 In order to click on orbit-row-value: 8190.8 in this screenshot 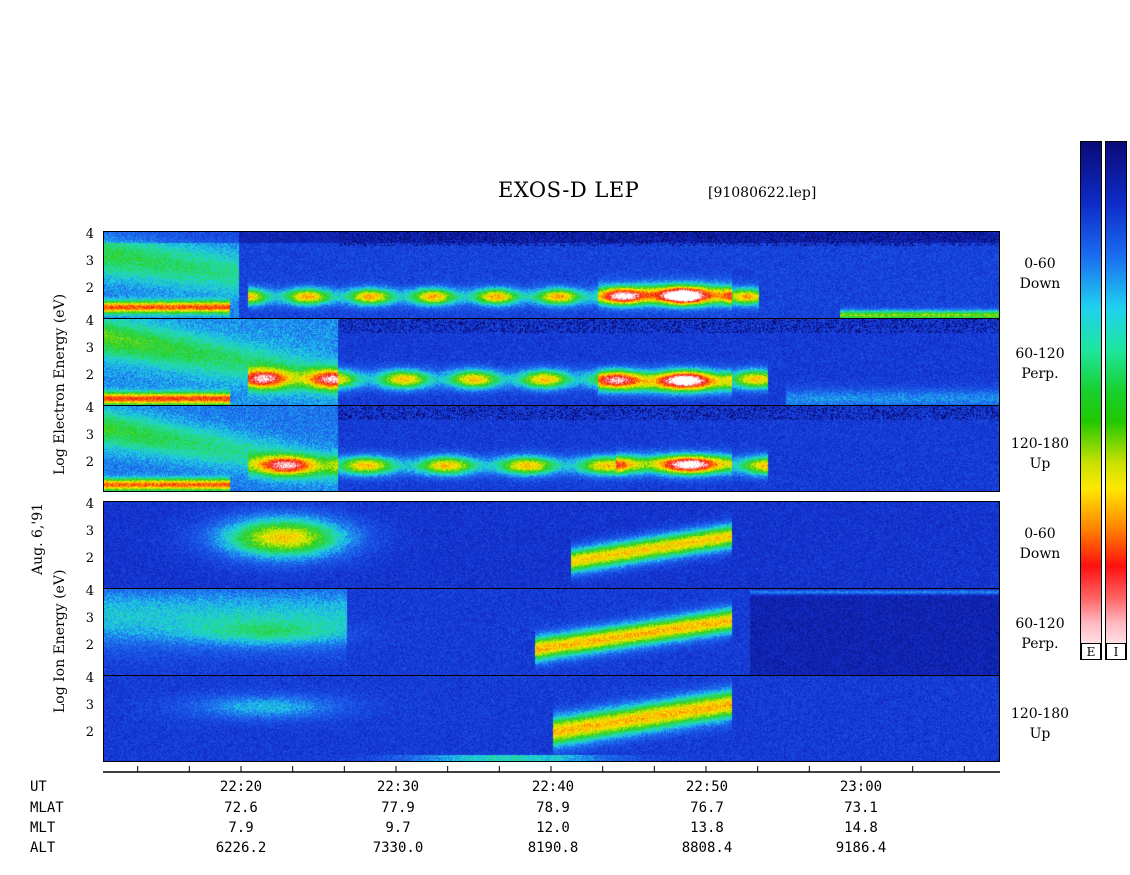, I will do `click(553, 848)`.